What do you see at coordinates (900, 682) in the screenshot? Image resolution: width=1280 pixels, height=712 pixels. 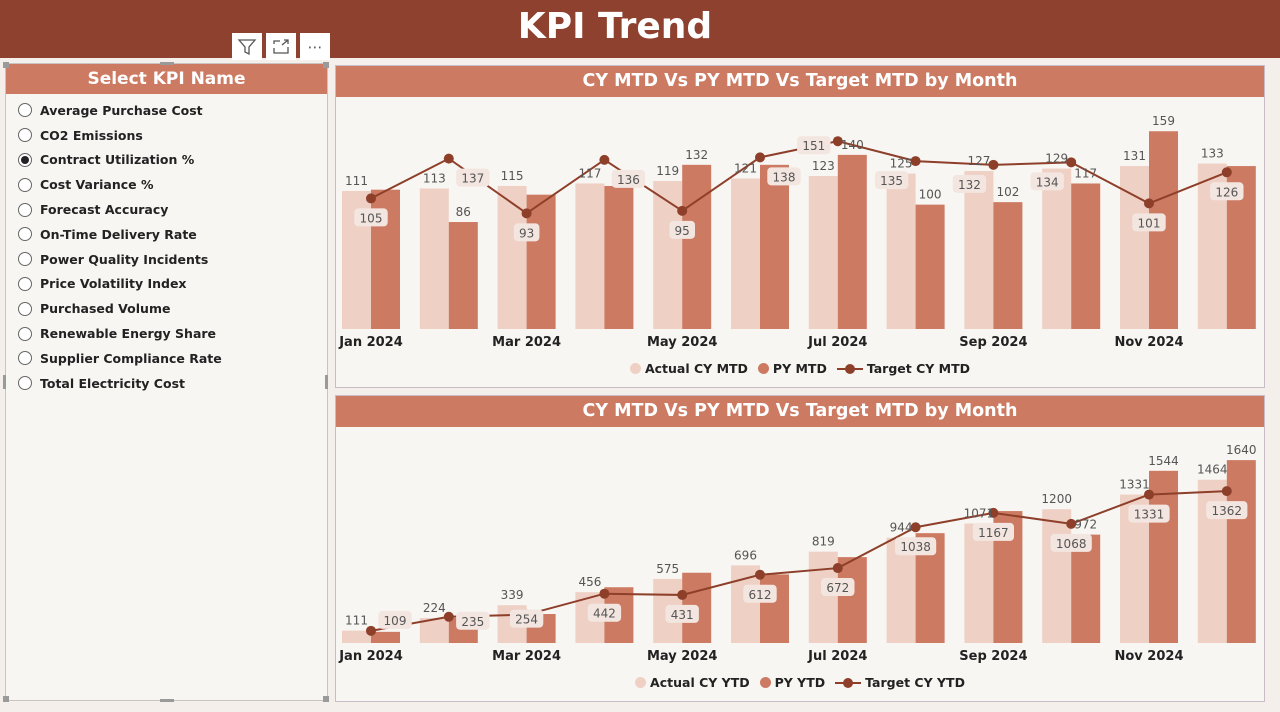 I see `legend-item-target: Target CY YTD` at bounding box center [900, 682].